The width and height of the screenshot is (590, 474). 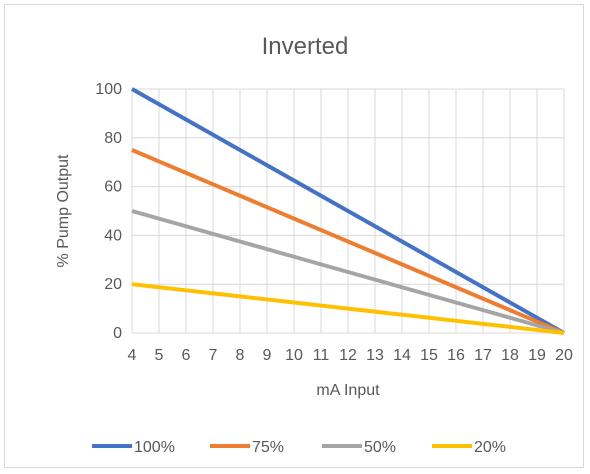 What do you see at coordinates (294, 355) in the screenshot?
I see `x-tick-label: 10` at bounding box center [294, 355].